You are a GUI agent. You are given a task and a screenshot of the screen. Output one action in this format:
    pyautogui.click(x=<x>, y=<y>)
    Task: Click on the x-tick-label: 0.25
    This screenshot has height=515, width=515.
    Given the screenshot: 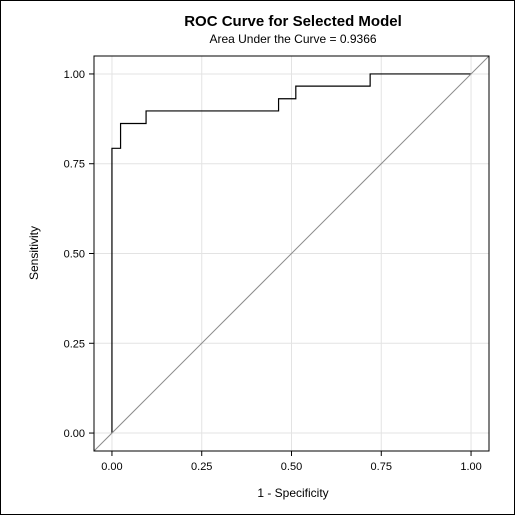 What is the action you would take?
    pyautogui.click(x=201, y=467)
    